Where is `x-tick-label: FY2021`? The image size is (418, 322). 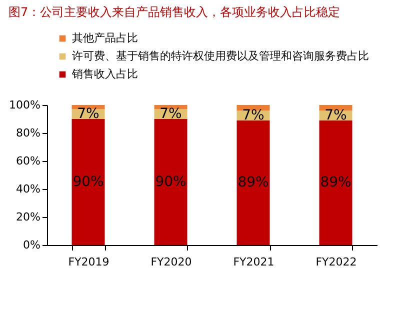
x-tick-label: FY2021 is located at coordinates (253, 262).